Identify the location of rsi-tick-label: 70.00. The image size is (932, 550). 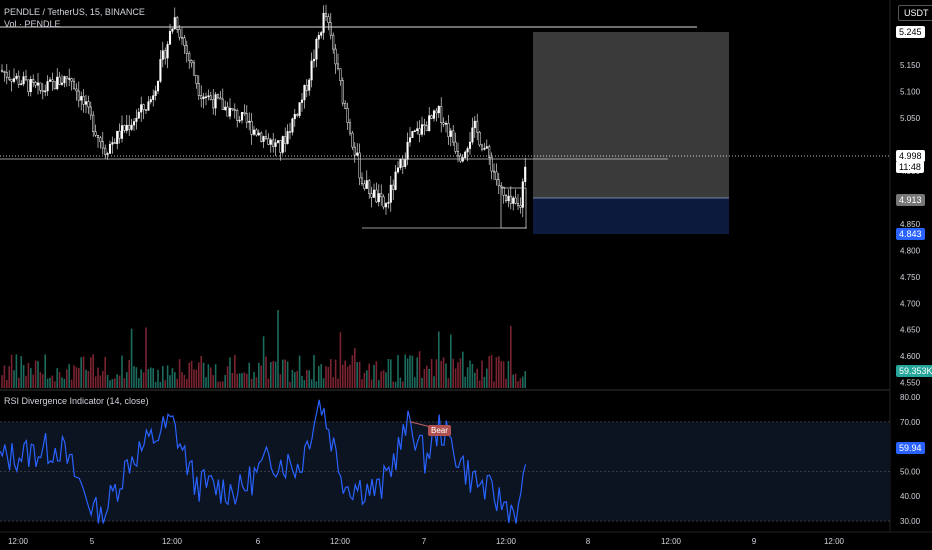
(910, 422).